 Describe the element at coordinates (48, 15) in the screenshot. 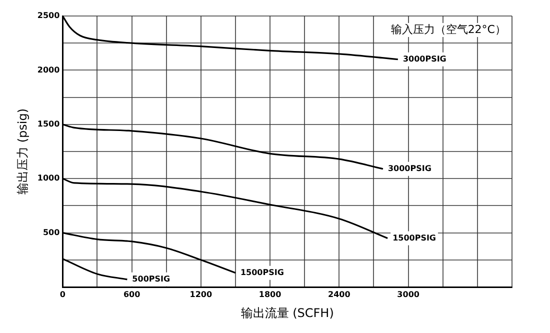

I see `y-tick-label: 2500` at that location.